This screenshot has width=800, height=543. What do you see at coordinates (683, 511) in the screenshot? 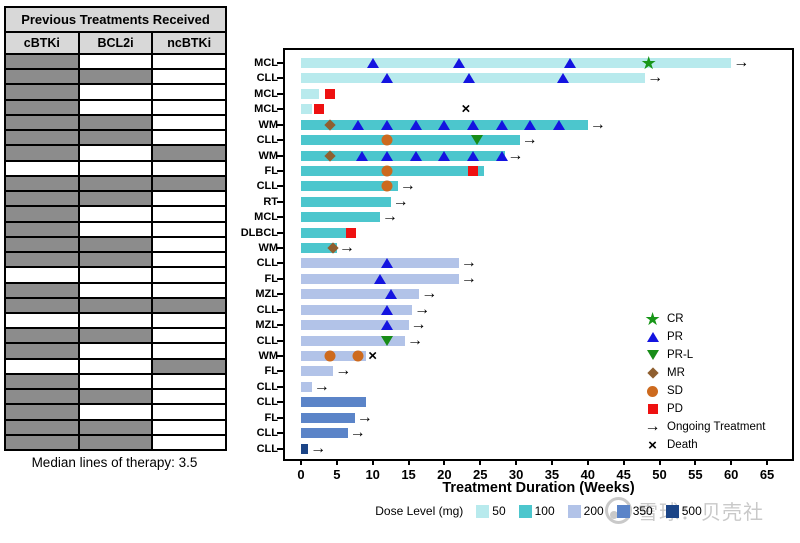
I see `dose-level-item-500: 500` at bounding box center [683, 511].